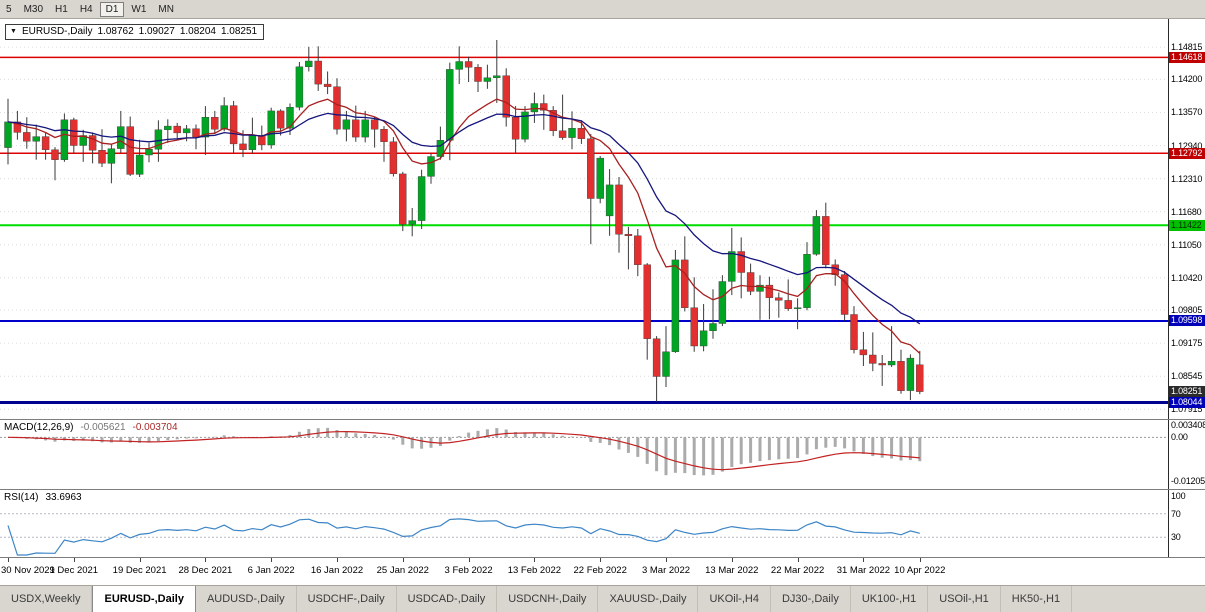  I want to click on date-label: 28 Dec 2021, so click(205, 570).